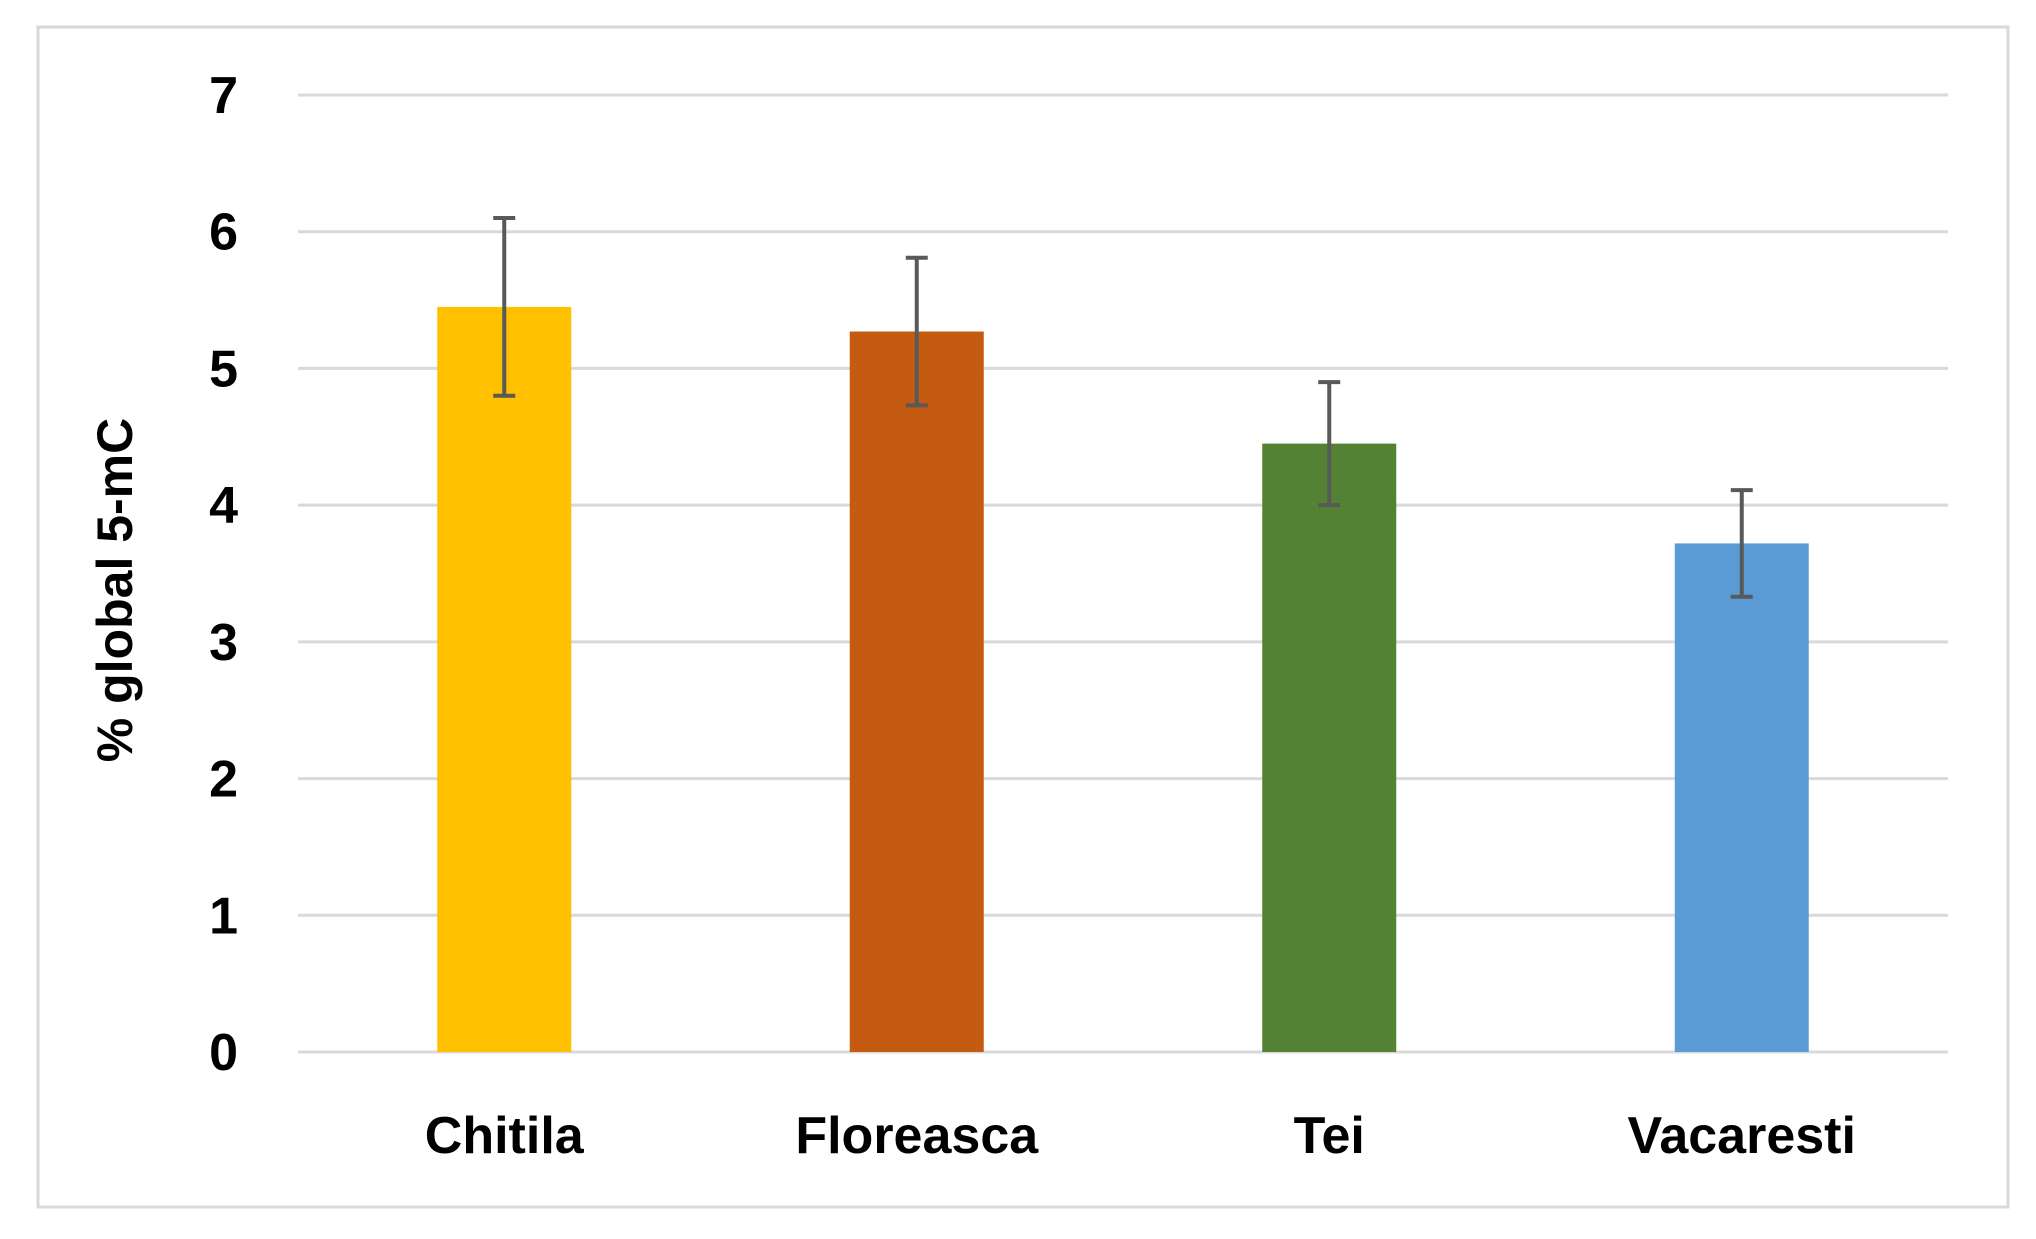  I want to click on y-tick-label: 6, so click(223, 233).